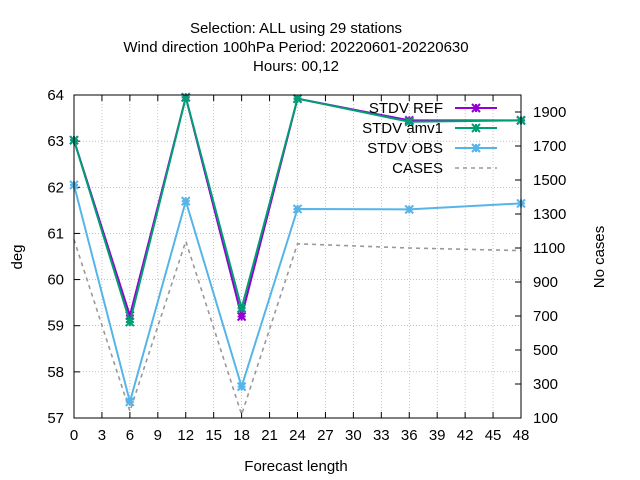  Describe the element at coordinates (55, 187) in the screenshot. I see `y-tick-label: 62` at that location.